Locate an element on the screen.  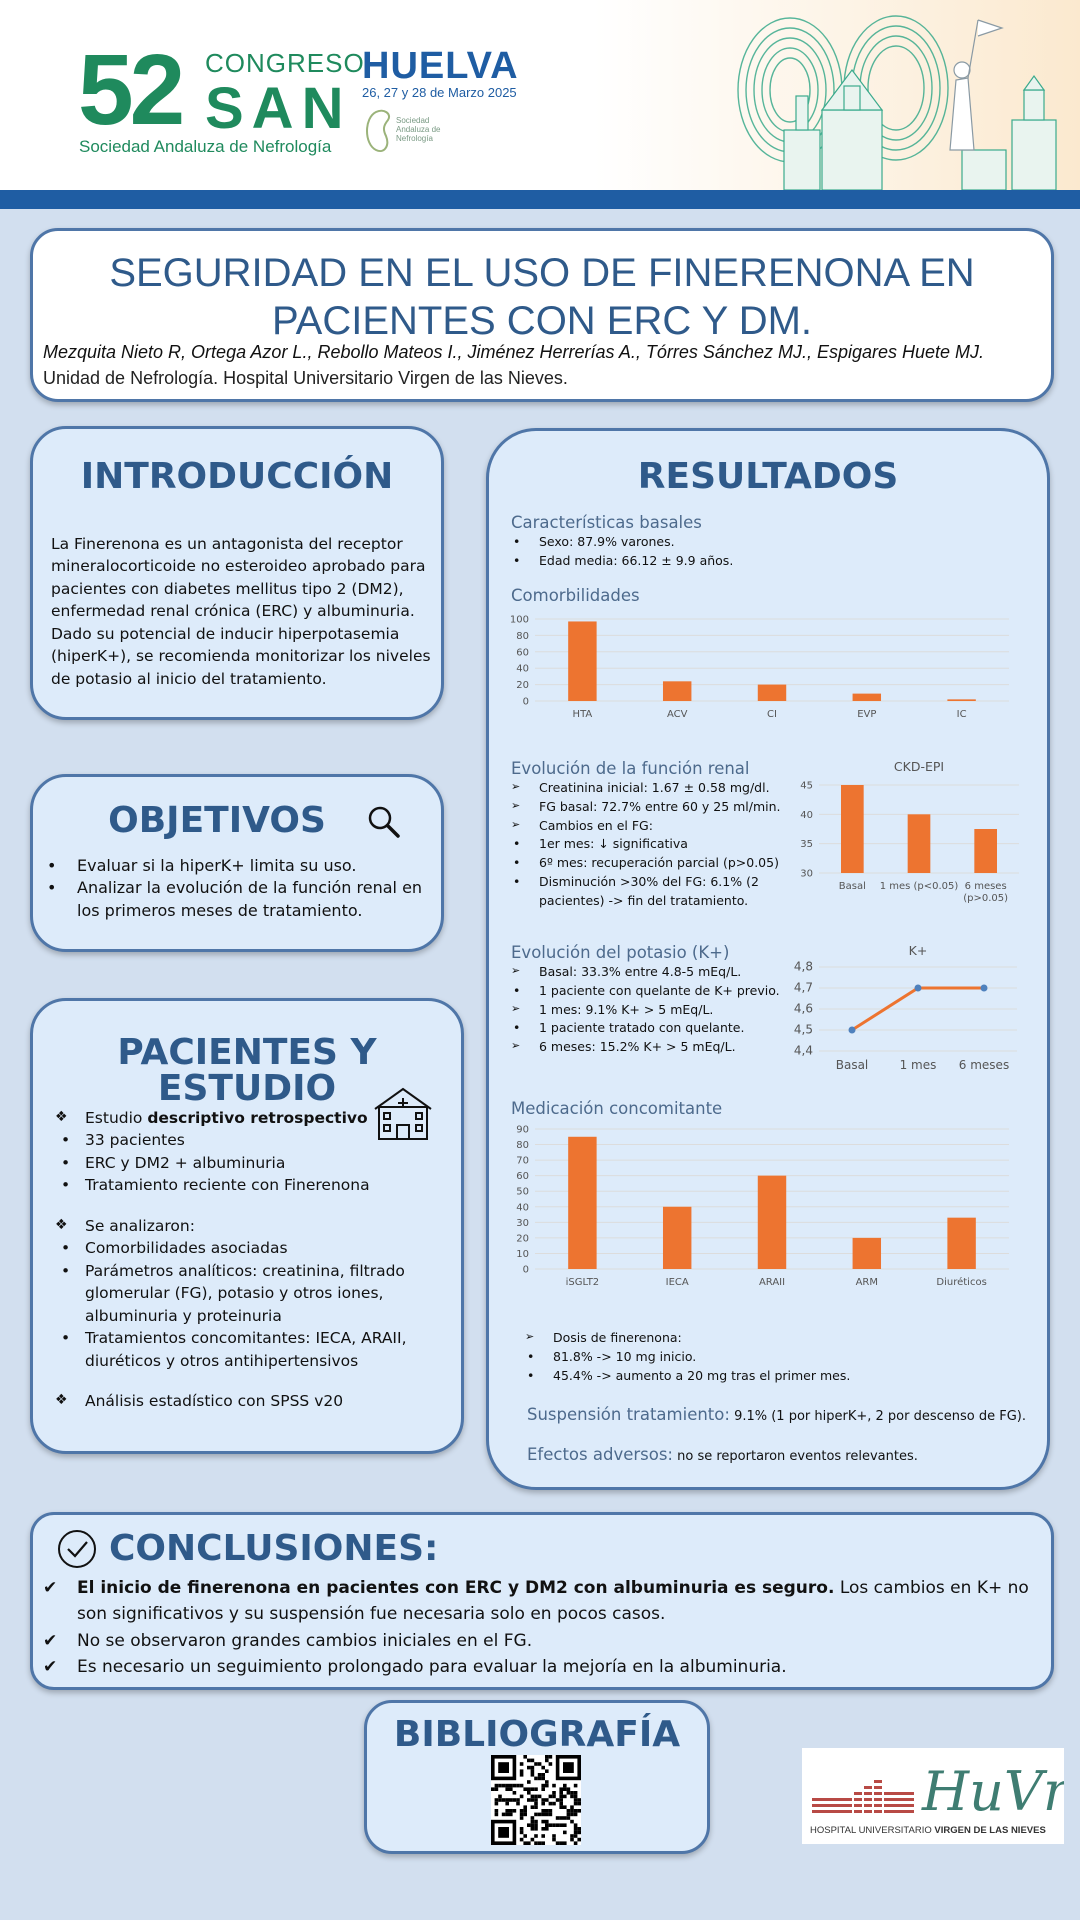
congress-dates: 26, 27 y 28 de Marzo 2025 is located at coordinates (439, 92).